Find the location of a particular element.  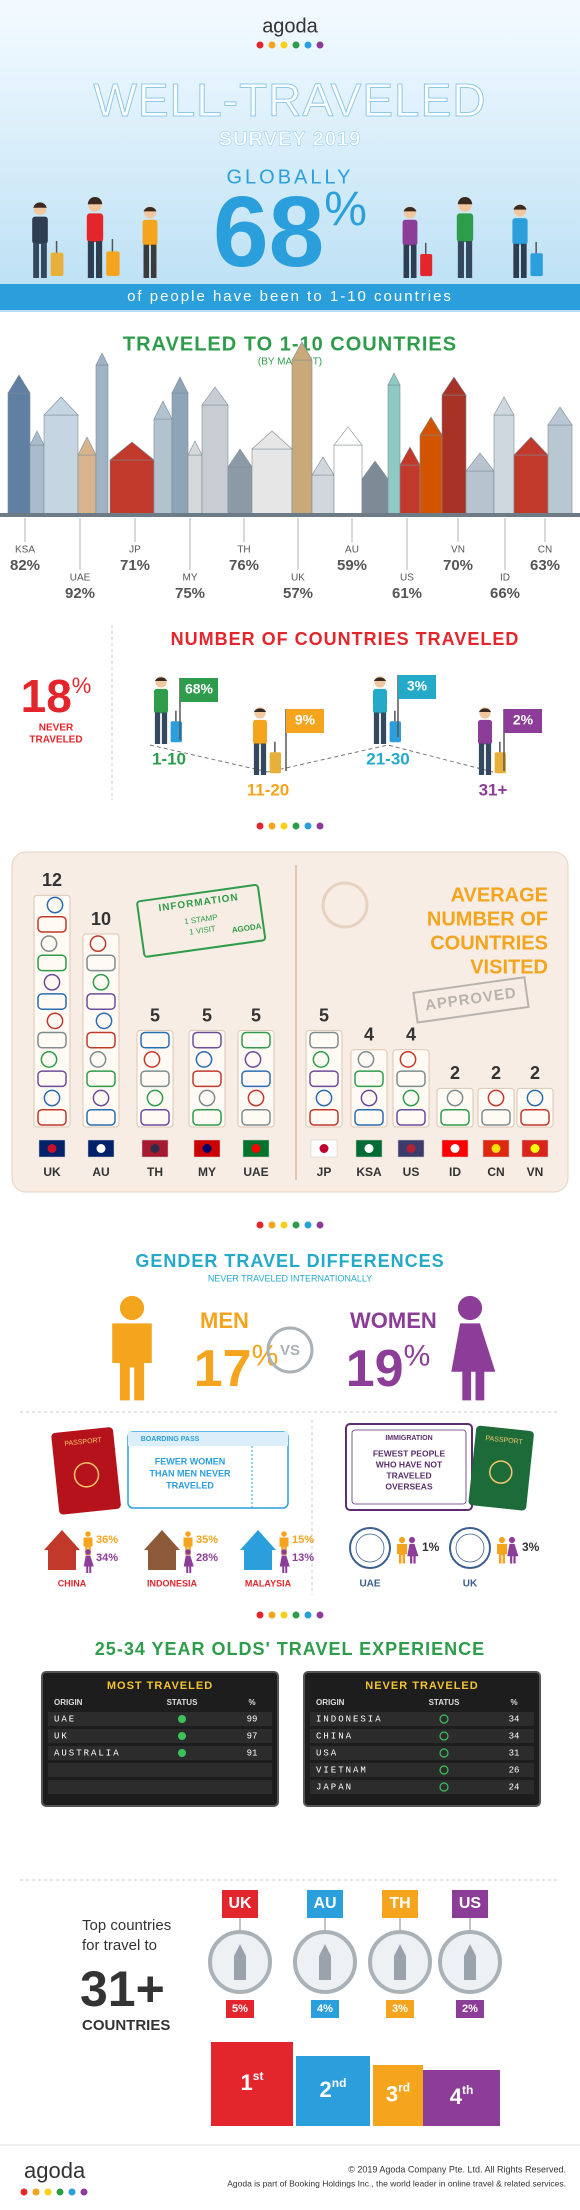

arrival-stamp-inner is located at coordinates (470, 1548).